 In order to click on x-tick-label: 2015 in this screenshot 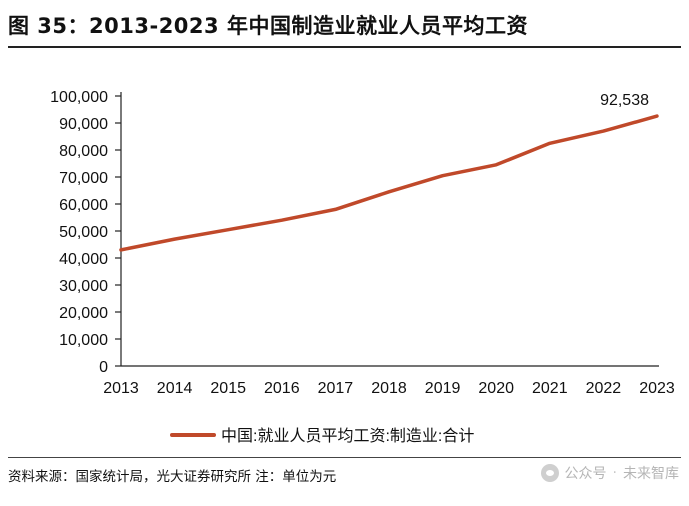, I will do `click(228, 388)`.